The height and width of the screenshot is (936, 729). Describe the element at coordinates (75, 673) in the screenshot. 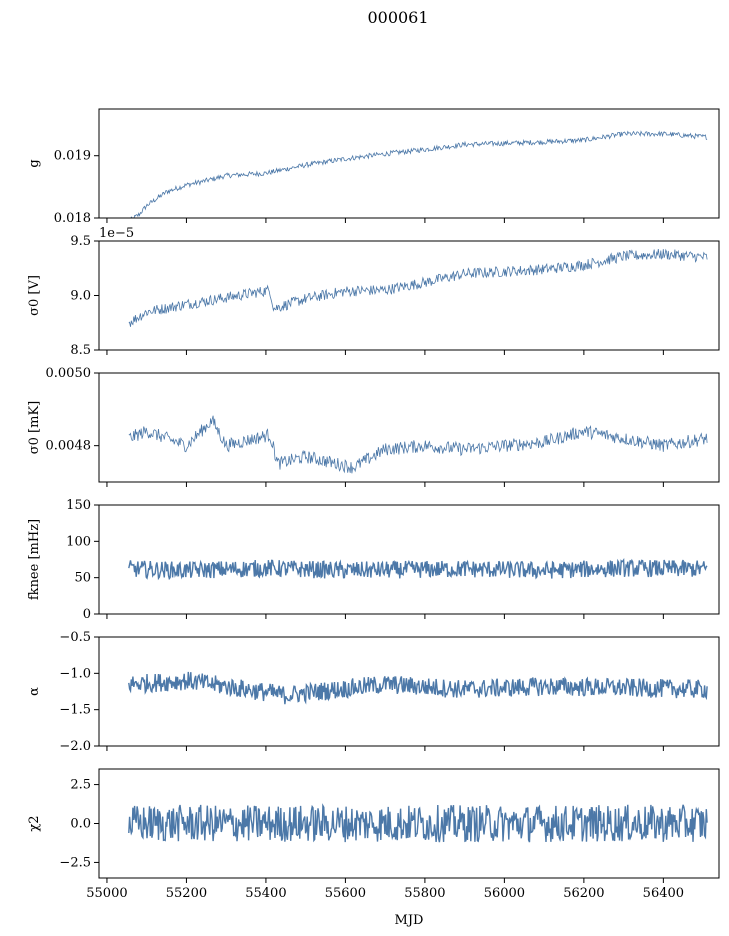

I see `y-tick-label: −1.0` at that location.